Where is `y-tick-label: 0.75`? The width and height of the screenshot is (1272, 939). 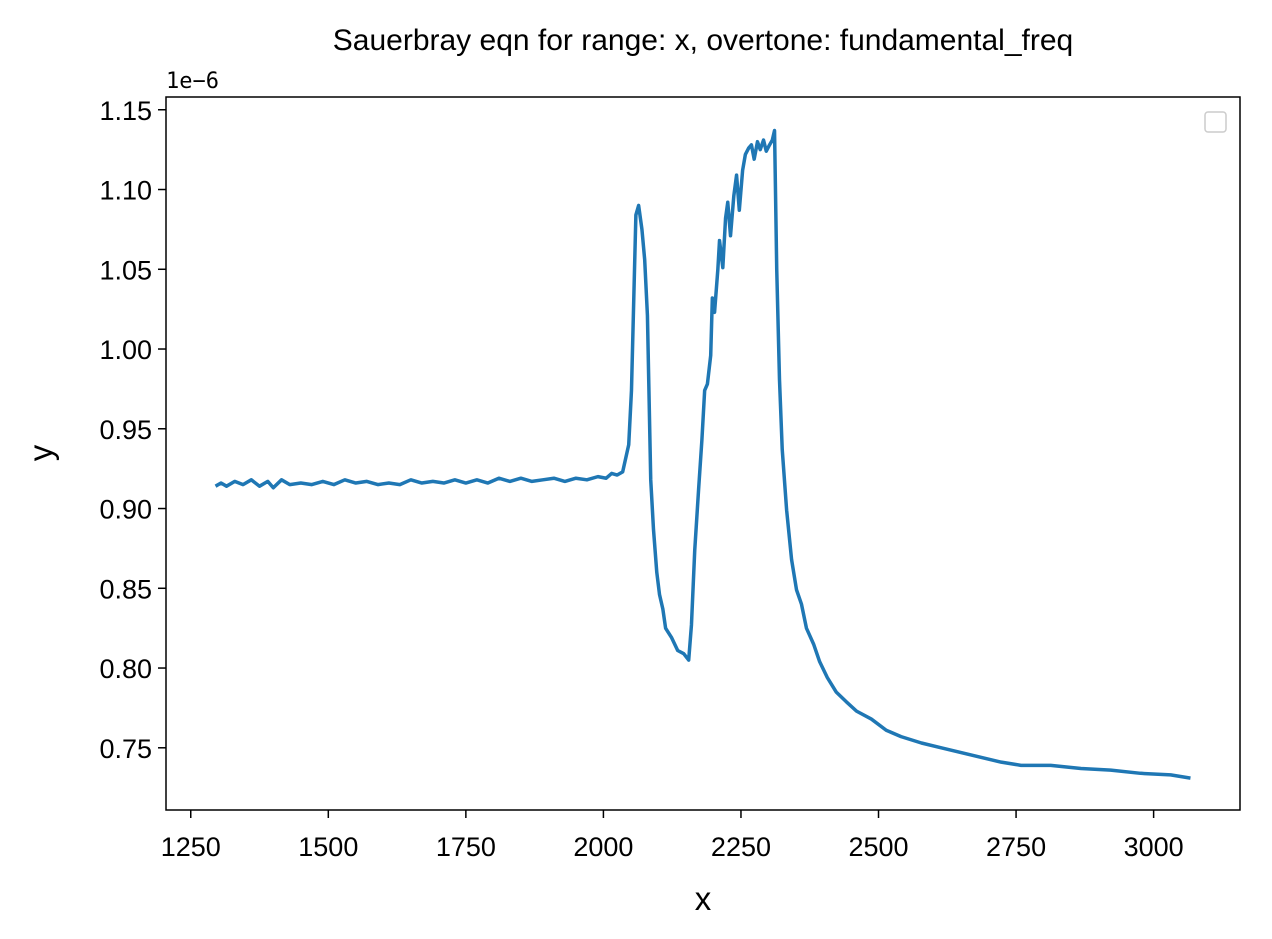
y-tick-label: 0.75 is located at coordinates (125, 749).